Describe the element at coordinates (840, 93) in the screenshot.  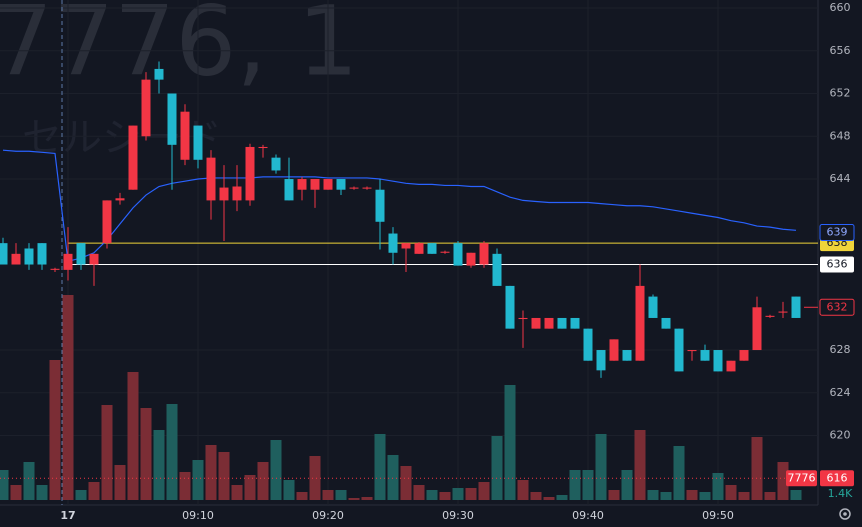
I see `y-tick-label: 652` at that location.